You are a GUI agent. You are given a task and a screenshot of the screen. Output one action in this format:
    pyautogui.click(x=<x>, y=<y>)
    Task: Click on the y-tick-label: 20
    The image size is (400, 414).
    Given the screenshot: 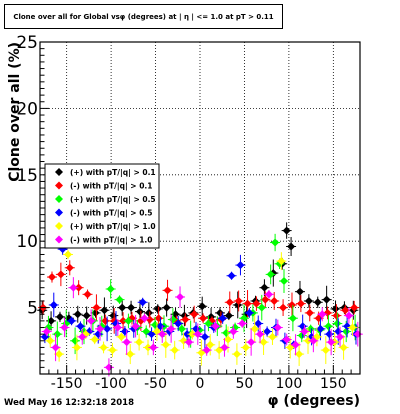 What is the action you would take?
    pyautogui.click(x=27, y=109)
    